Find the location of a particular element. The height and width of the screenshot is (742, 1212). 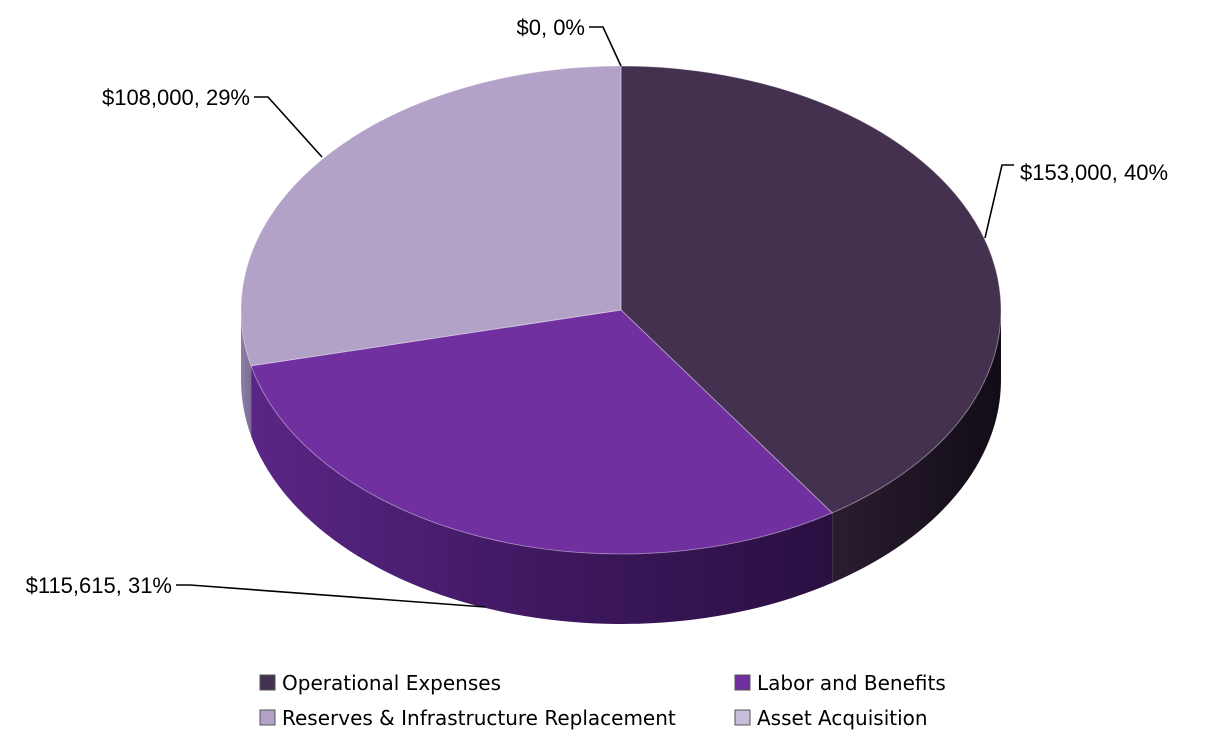

data-label-1: $115,615, 31% is located at coordinates (99, 585).